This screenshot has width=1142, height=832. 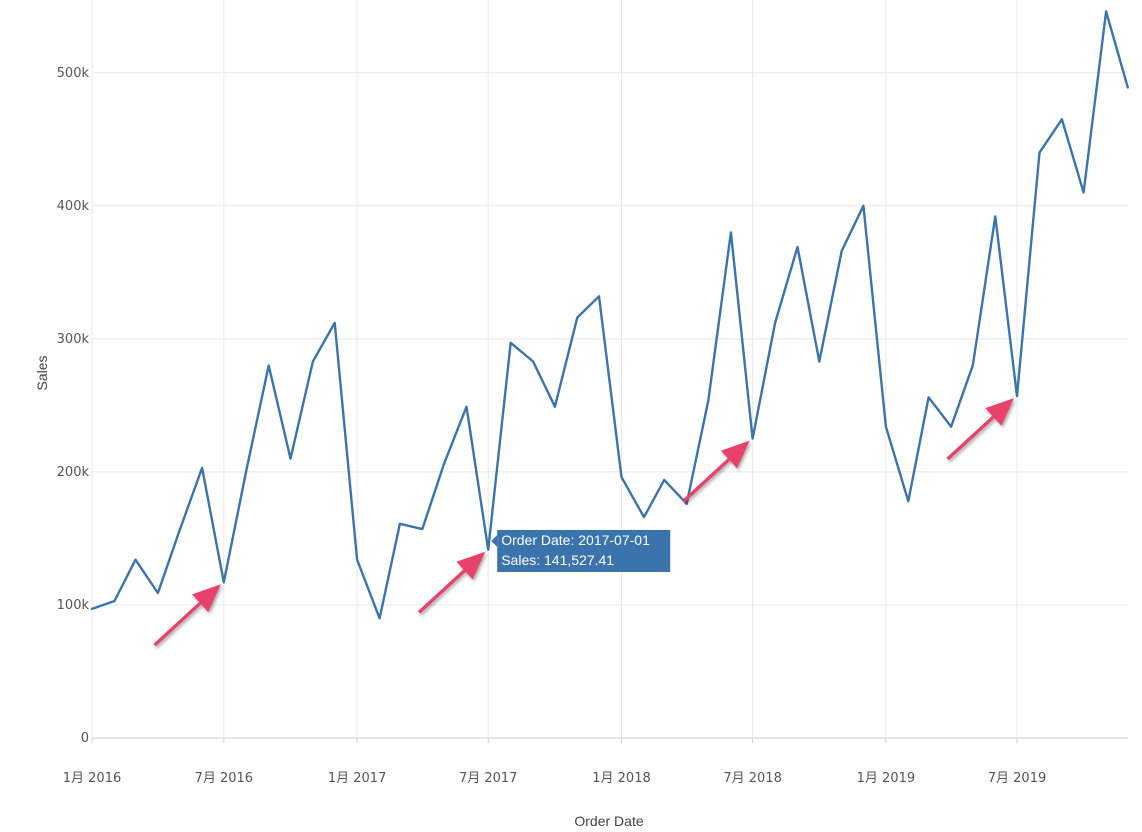 What do you see at coordinates (73, 472) in the screenshot?
I see `y-tick-label: 200k` at bounding box center [73, 472].